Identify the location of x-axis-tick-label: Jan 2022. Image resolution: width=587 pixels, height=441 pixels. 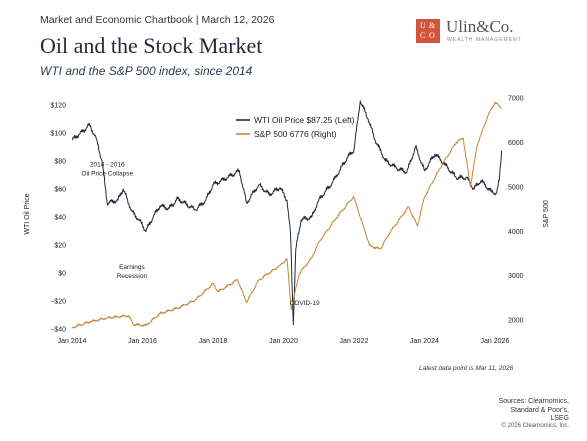
(354, 341).